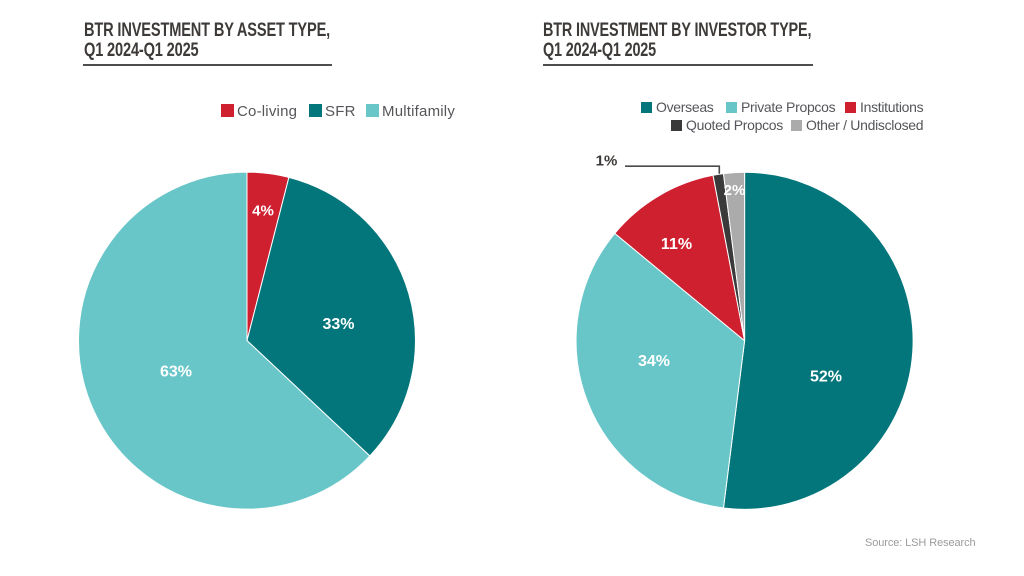 The height and width of the screenshot is (576, 1024). Describe the element at coordinates (338, 324) in the screenshot. I see `svg-text: 33%` at that location.